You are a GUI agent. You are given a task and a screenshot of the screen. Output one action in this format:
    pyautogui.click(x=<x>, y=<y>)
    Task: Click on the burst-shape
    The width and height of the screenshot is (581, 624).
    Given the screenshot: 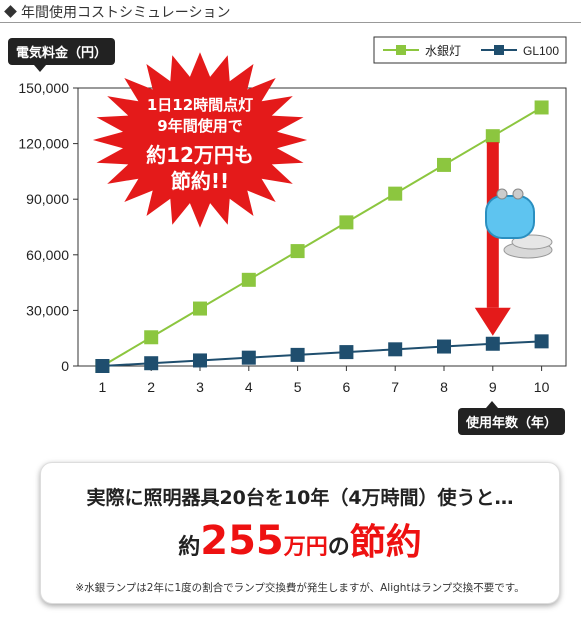 What is the action you would take?
    pyautogui.click(x=200, y=140)
    